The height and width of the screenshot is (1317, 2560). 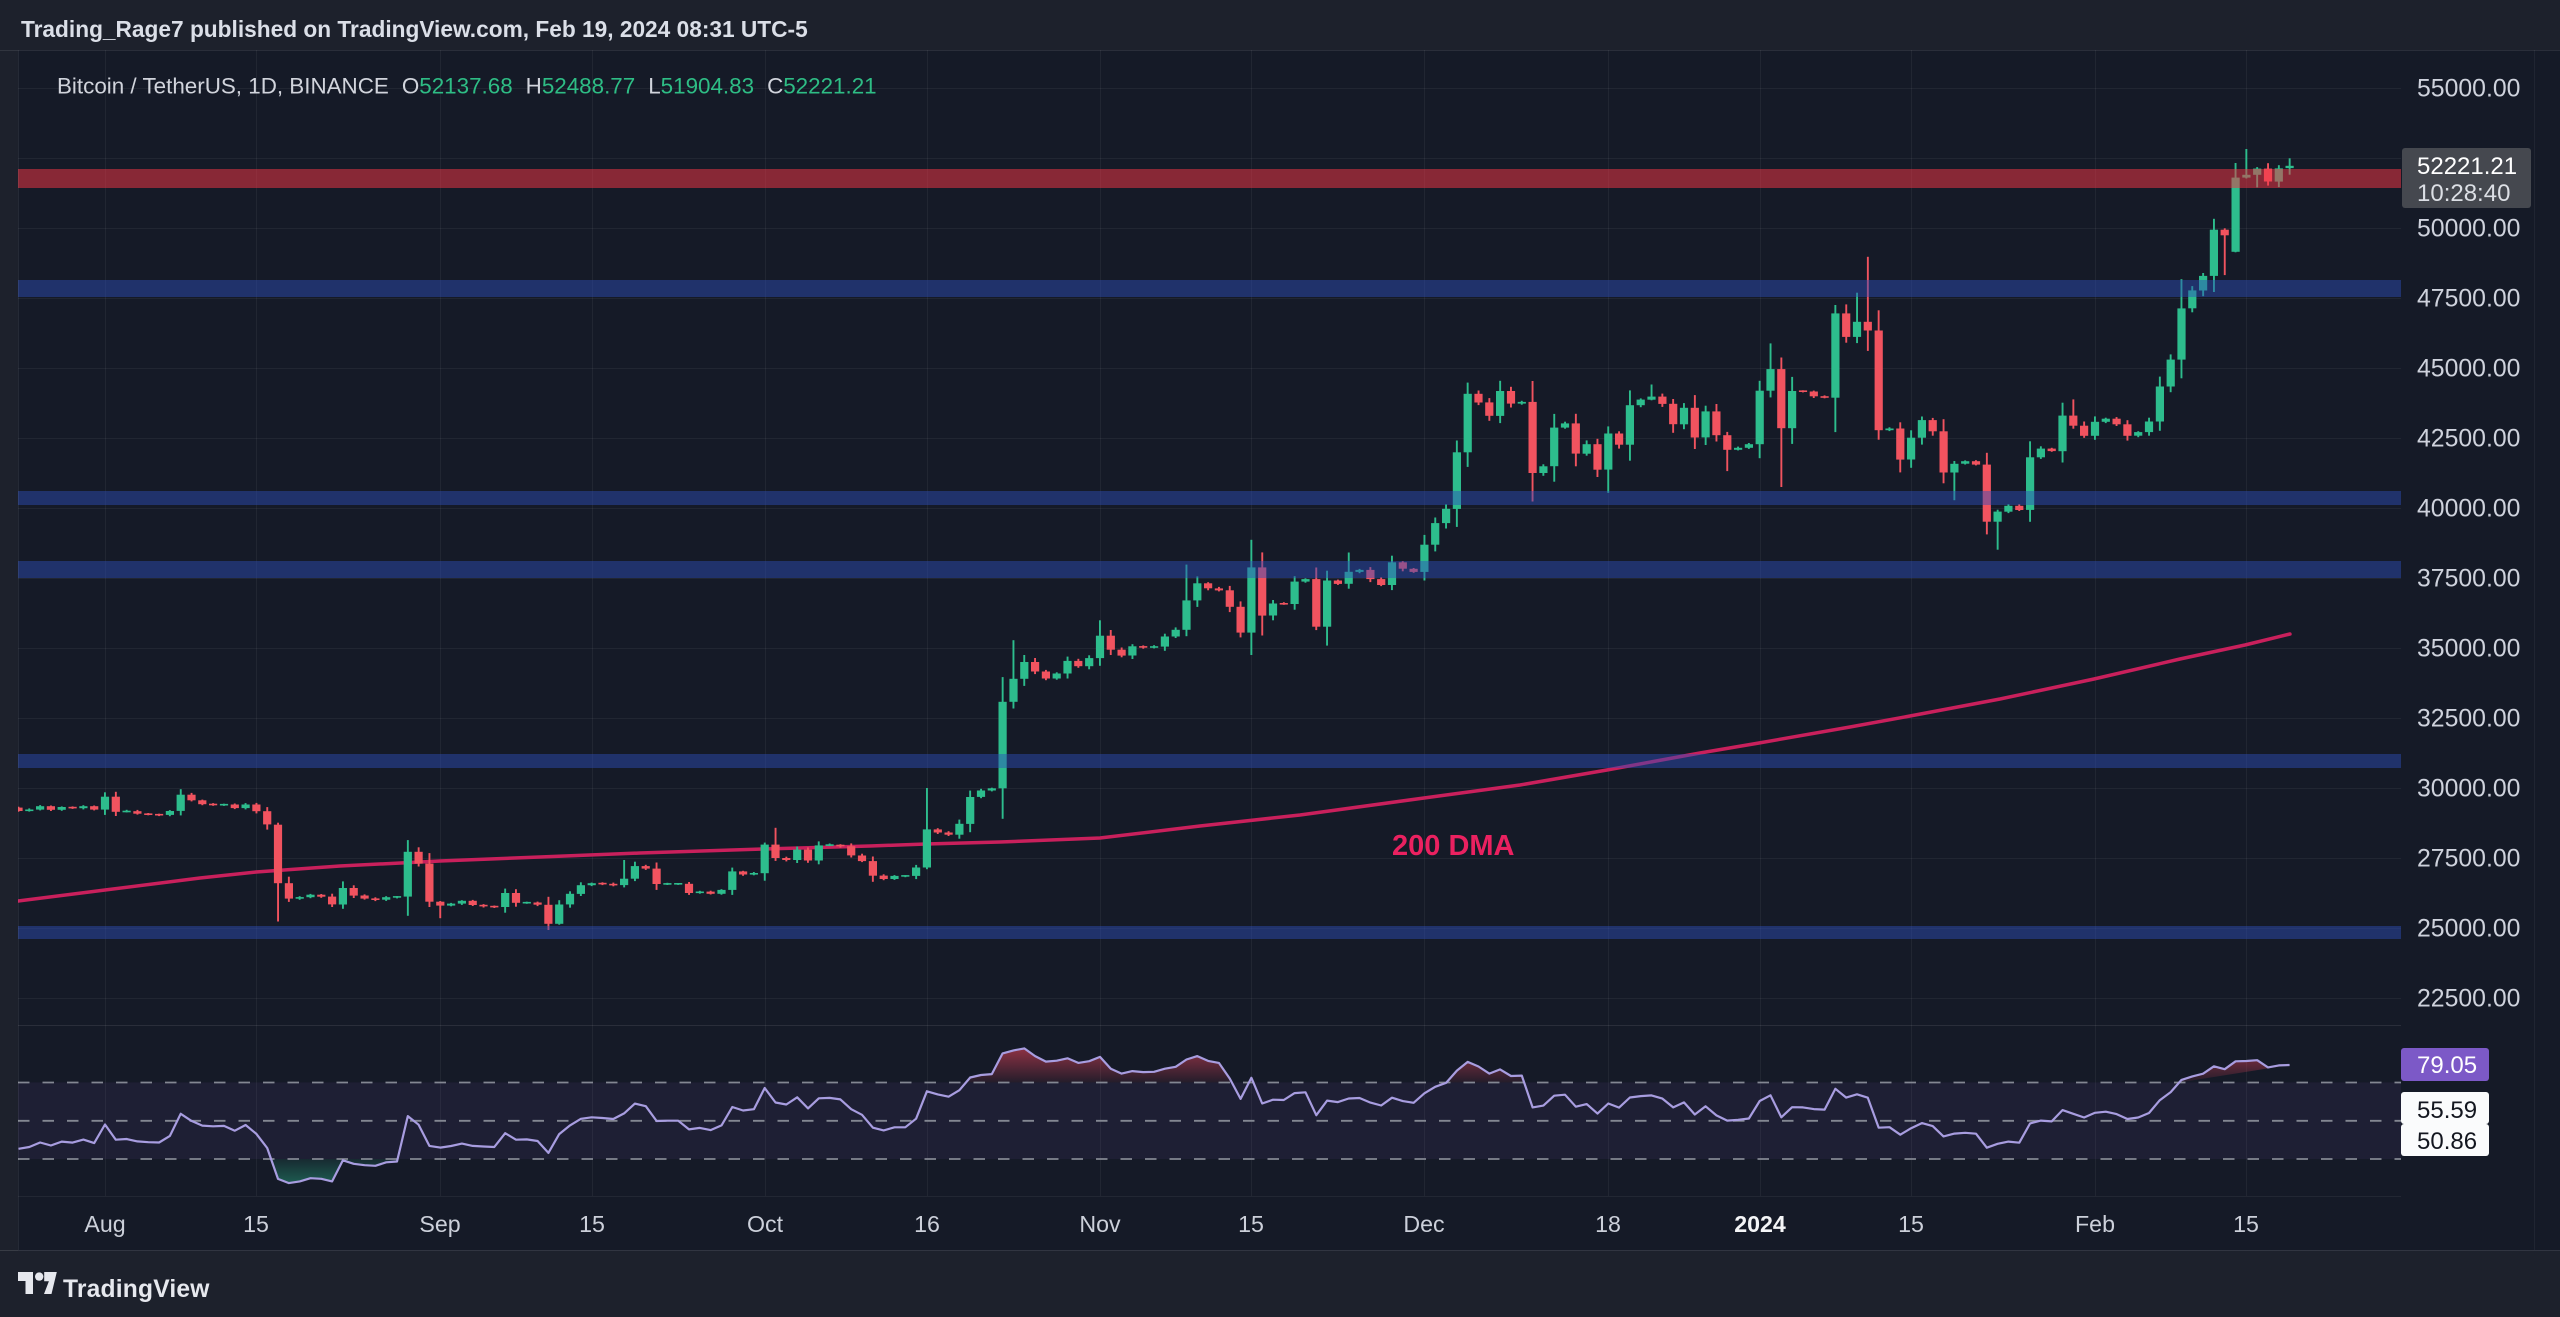 What do you see at coordinates (2468, 299) in the screenshot?
I see `svg-text: 47500.00` at bounding box center [2468, 299].